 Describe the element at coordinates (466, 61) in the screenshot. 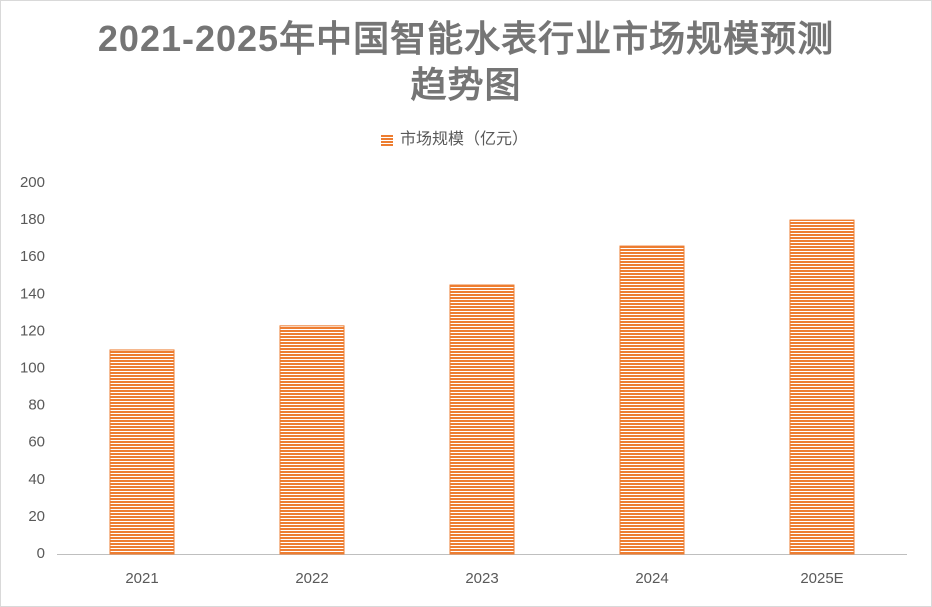

I see `chart-title: 2021-2025年中国智能水表行业市场规模预测趋势图` at that location.